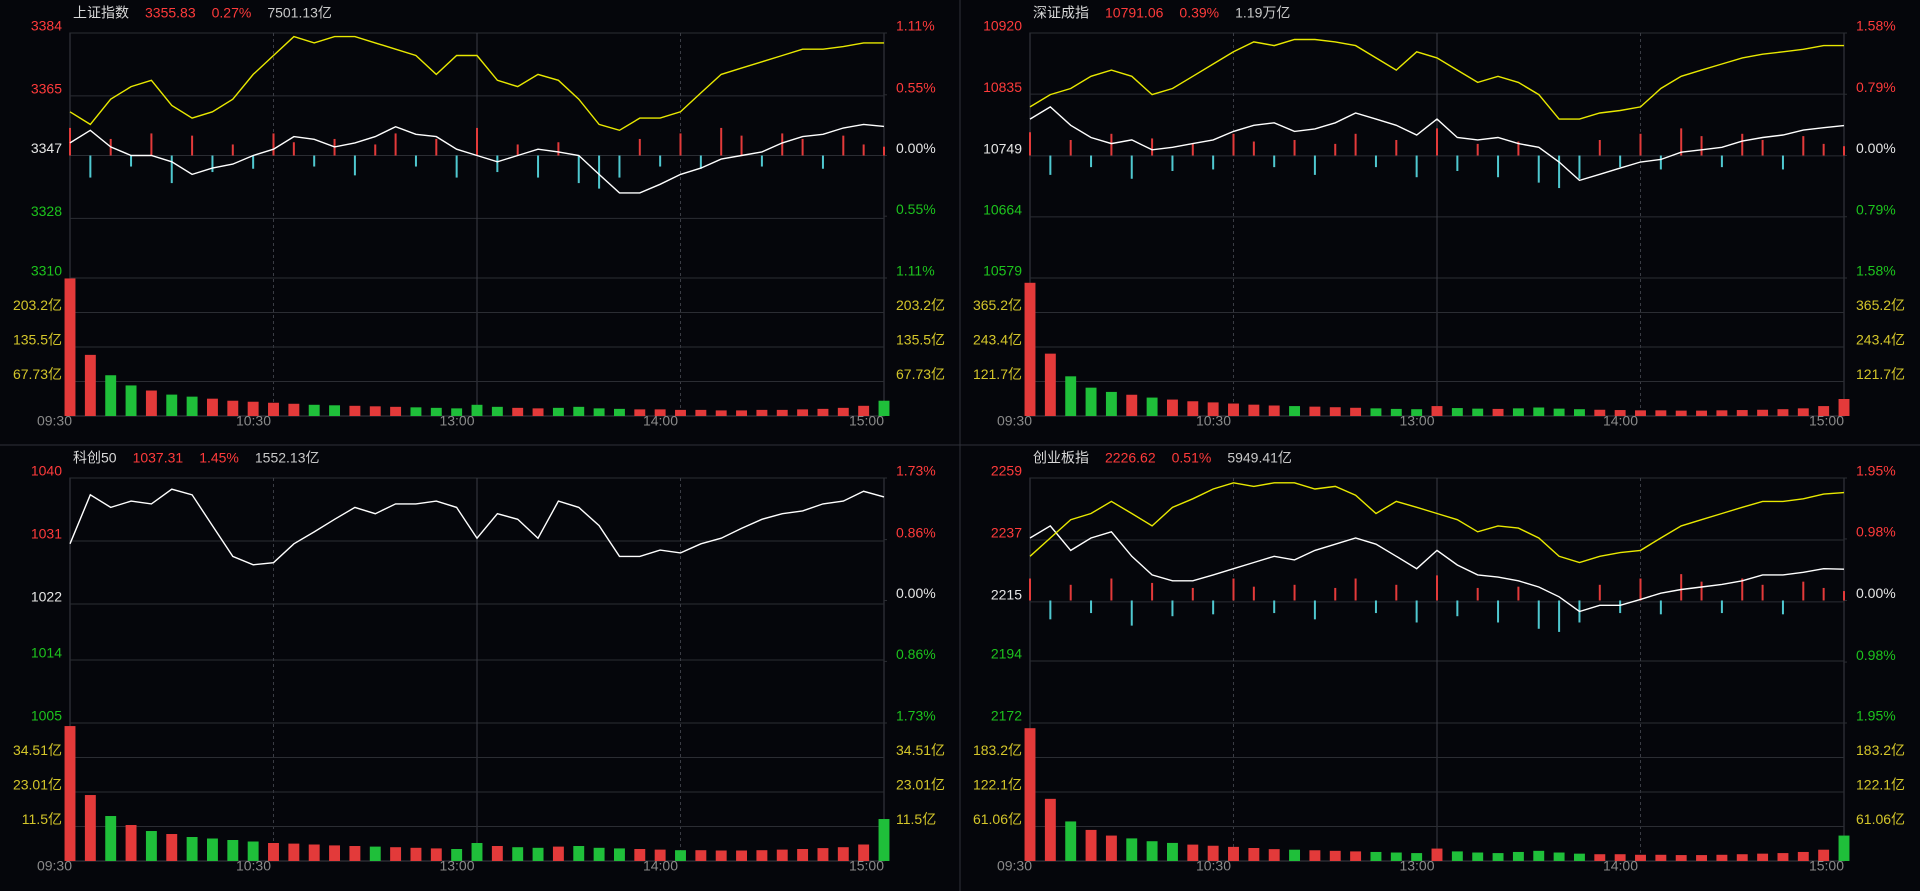  What do you see at coordinates (1880, 785) in the screenshot?
I see `volume-tick-label: 122.1亿` at bounding box center [1880, 785].